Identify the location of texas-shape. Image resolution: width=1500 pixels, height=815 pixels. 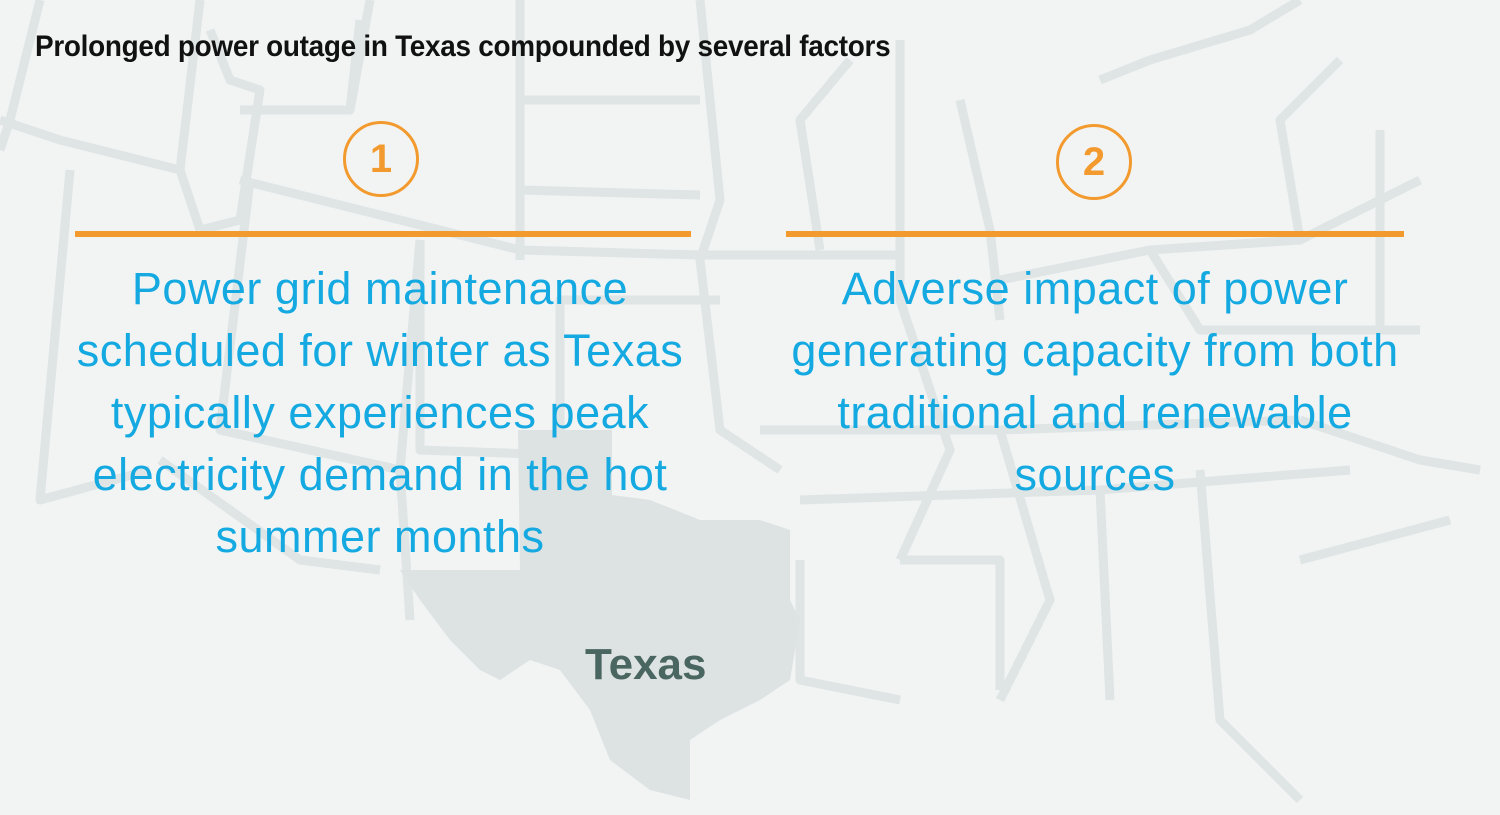
(600, 615).